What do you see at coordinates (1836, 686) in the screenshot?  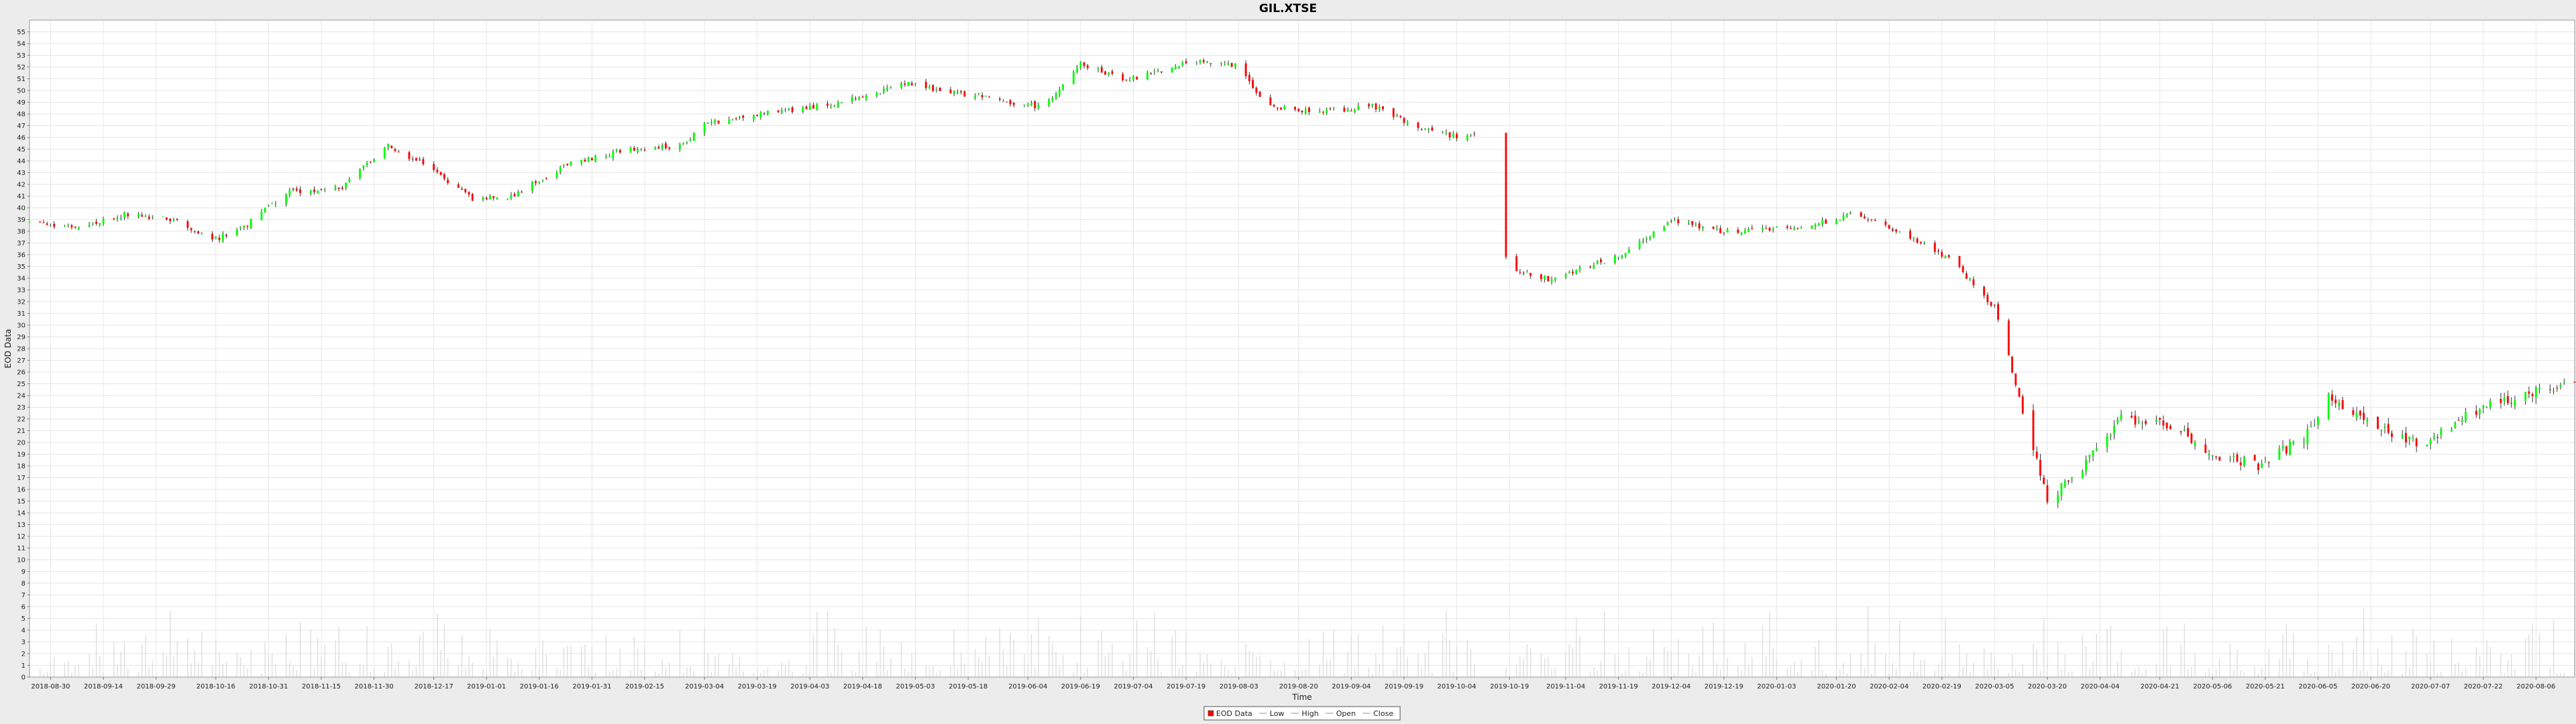 I see `x-tick-label: 2020-01-20` at bounding box center [1836, 686].